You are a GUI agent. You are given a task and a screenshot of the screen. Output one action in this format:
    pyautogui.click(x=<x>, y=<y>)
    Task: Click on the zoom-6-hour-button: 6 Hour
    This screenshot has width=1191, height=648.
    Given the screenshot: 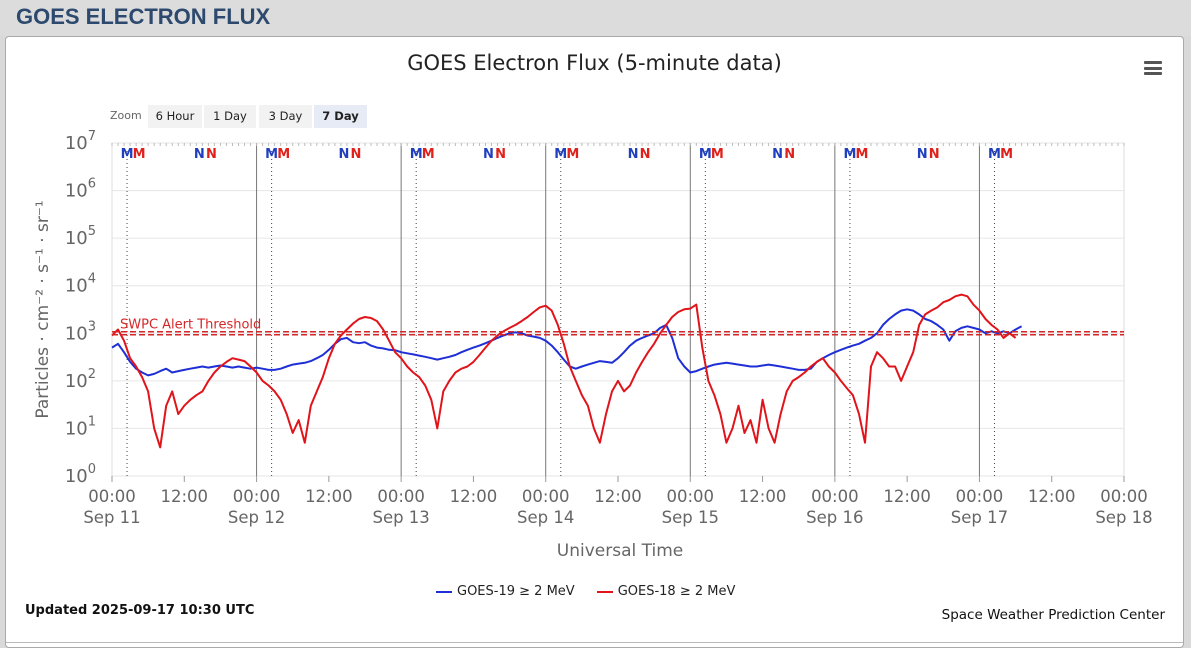 What is the action you would take?
    pyautogui.click(x=175, y=116)
    